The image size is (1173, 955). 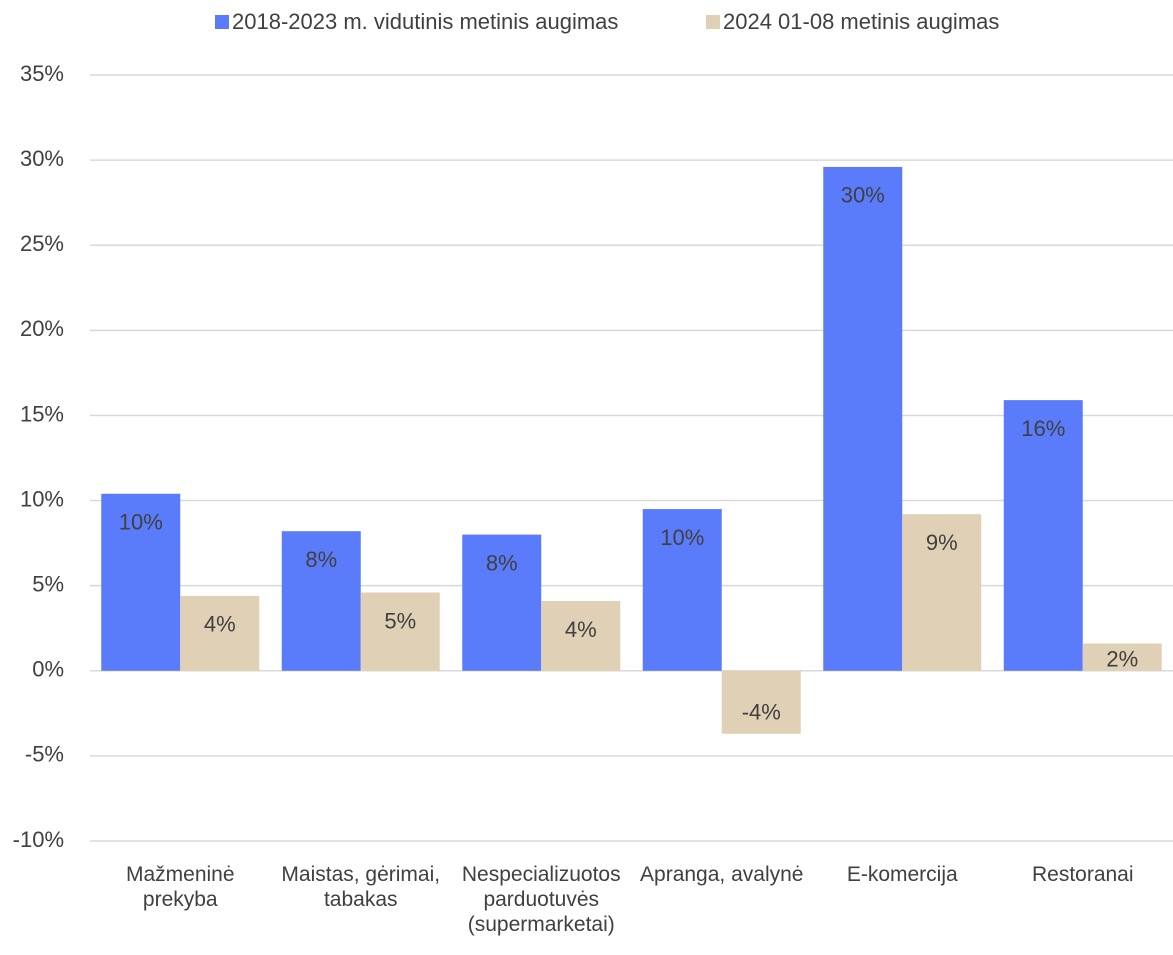 I want to click on data-label: 16%, so click(x=1043, y=428).